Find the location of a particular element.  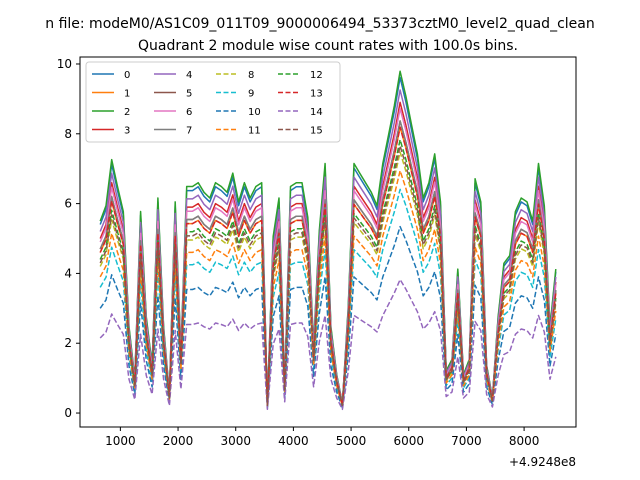

legend-label-0: 0 is located at coordinates (127, 75).